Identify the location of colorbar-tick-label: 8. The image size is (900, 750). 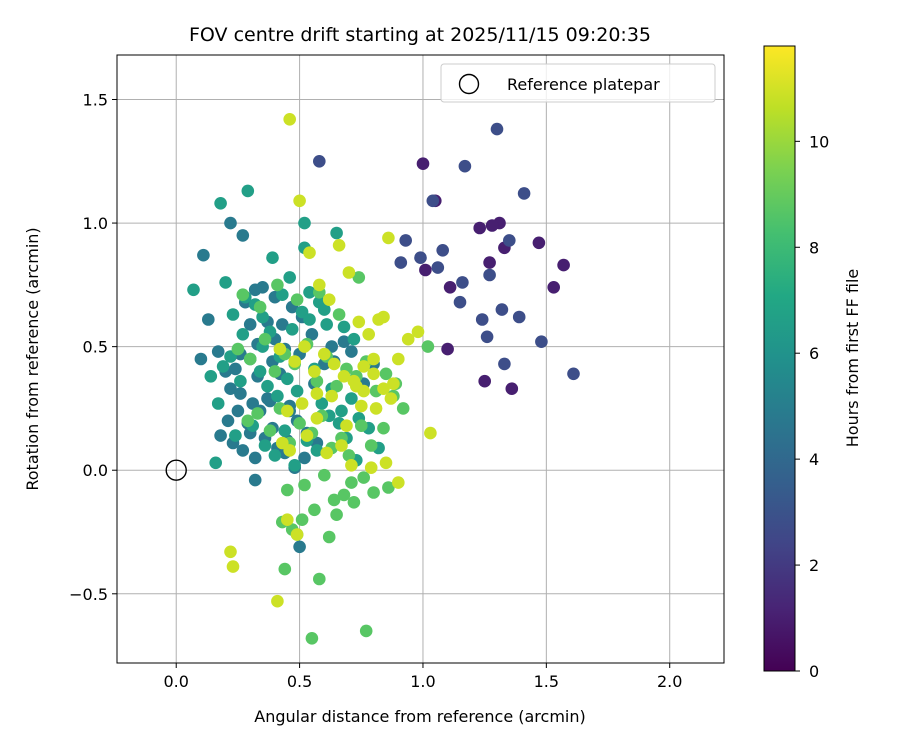
(814, 247).